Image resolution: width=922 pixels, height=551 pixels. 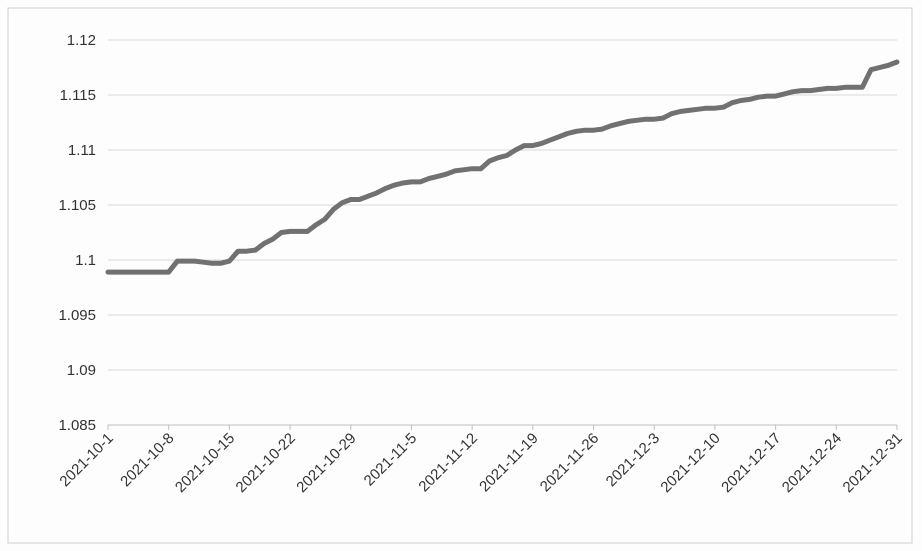 What do you see at coordinates (77, 425) in the screenshot?
I see `y-tick-label: 1.085` at bounding box center [77, 425].